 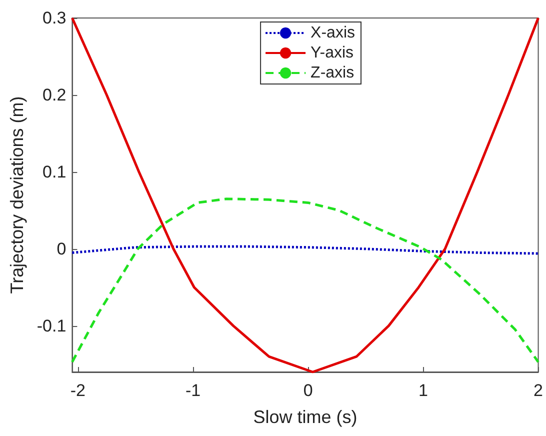 What do you see at coordinates (332, 33) in the screenshot?
I see `legend-label: X-axis` at bounding box center [332, 33].